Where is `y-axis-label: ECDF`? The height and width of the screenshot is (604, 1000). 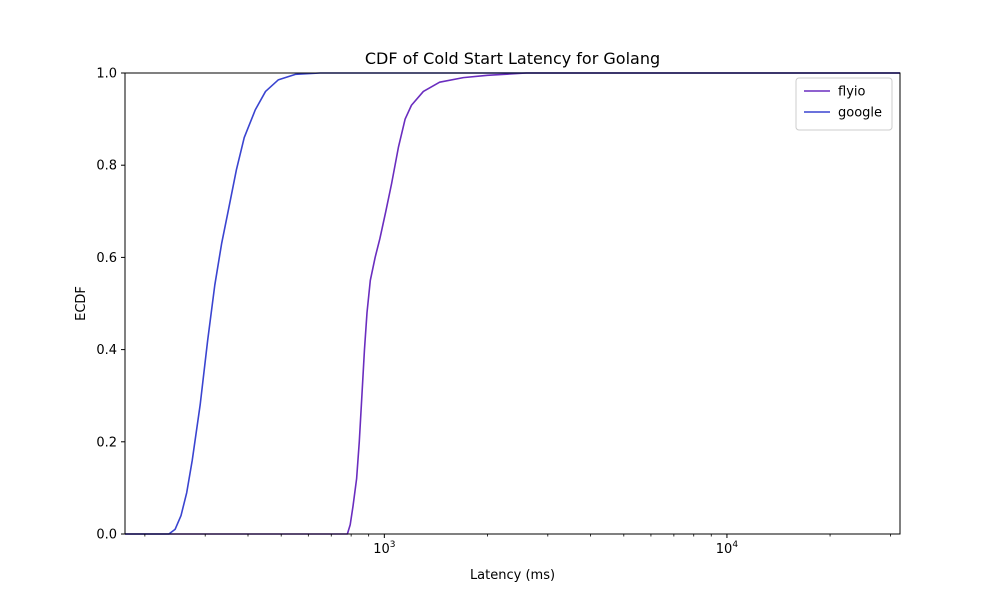
y-axis-label: ECDF is located at coordinates (81, 303).